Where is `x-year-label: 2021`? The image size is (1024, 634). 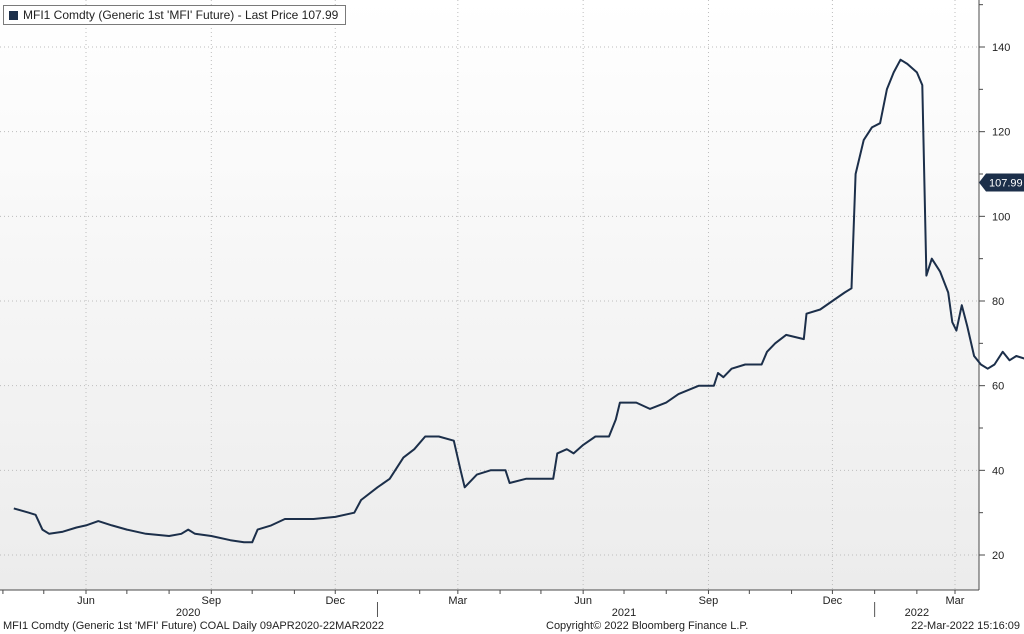 x-year-label: 2021 is located at coordinates (624, 613).